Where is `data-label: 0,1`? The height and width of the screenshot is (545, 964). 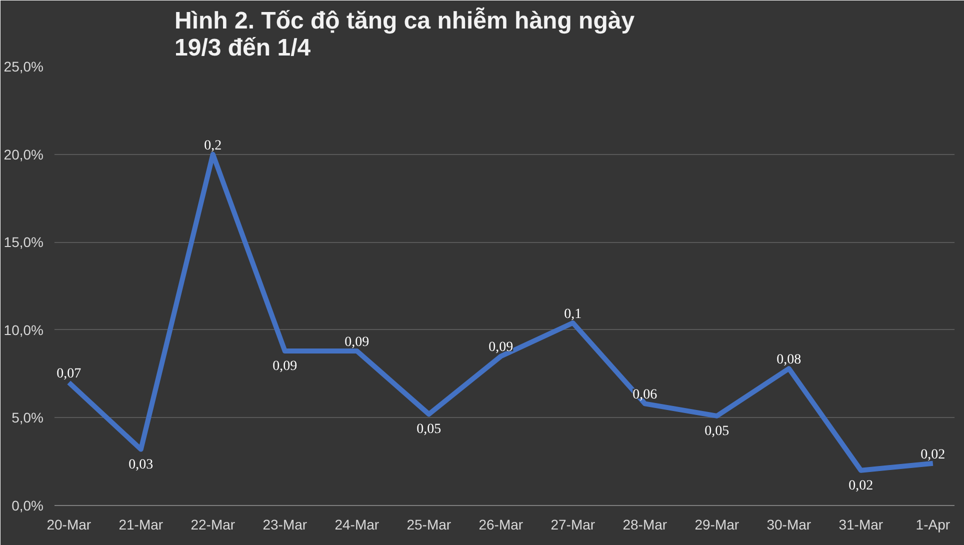
data-label: 0,1 is located at coordinates (573, 314).